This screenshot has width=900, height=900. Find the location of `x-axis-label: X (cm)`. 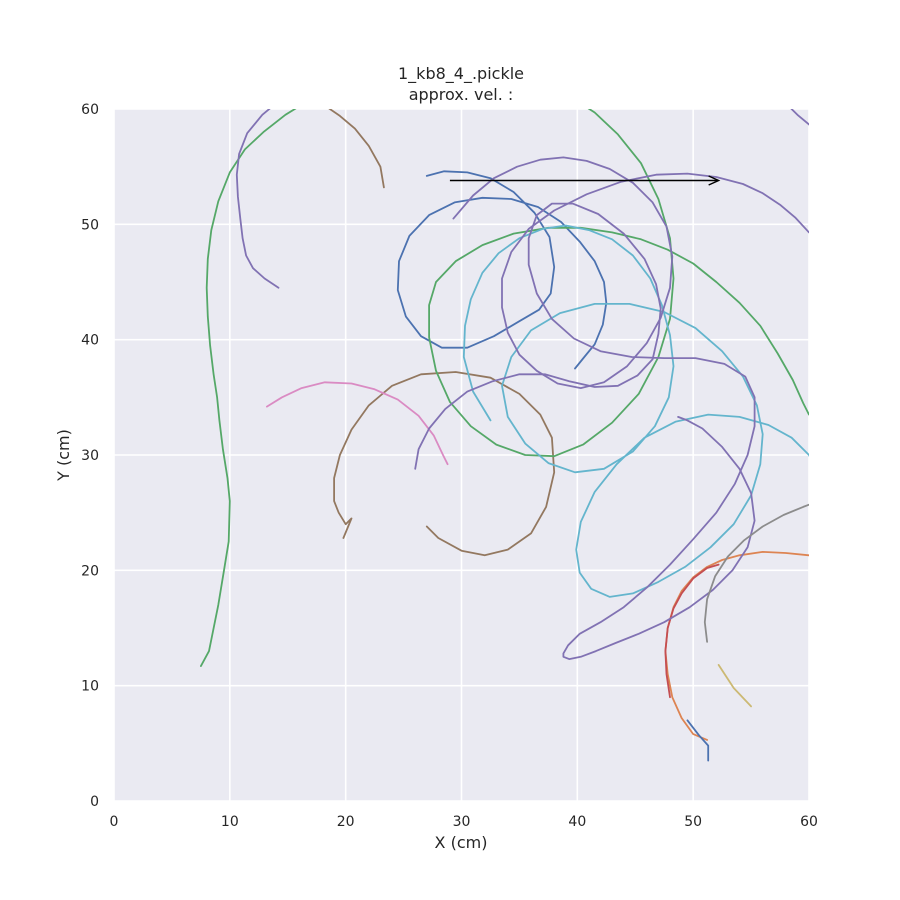

x-axis-label: X (cm) is located at coordinates (461, 842).